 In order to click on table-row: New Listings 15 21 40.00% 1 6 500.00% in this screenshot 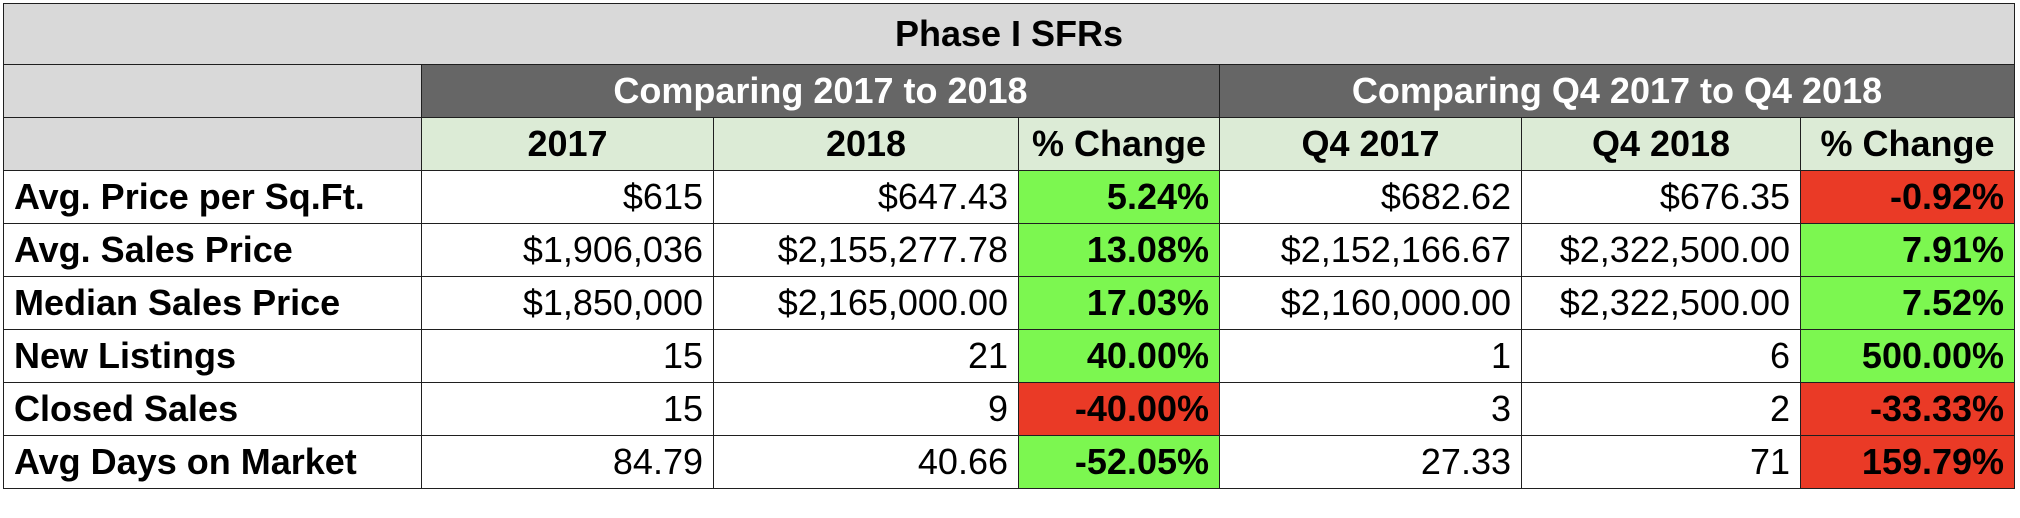, I will do `click(1009, 356)`.